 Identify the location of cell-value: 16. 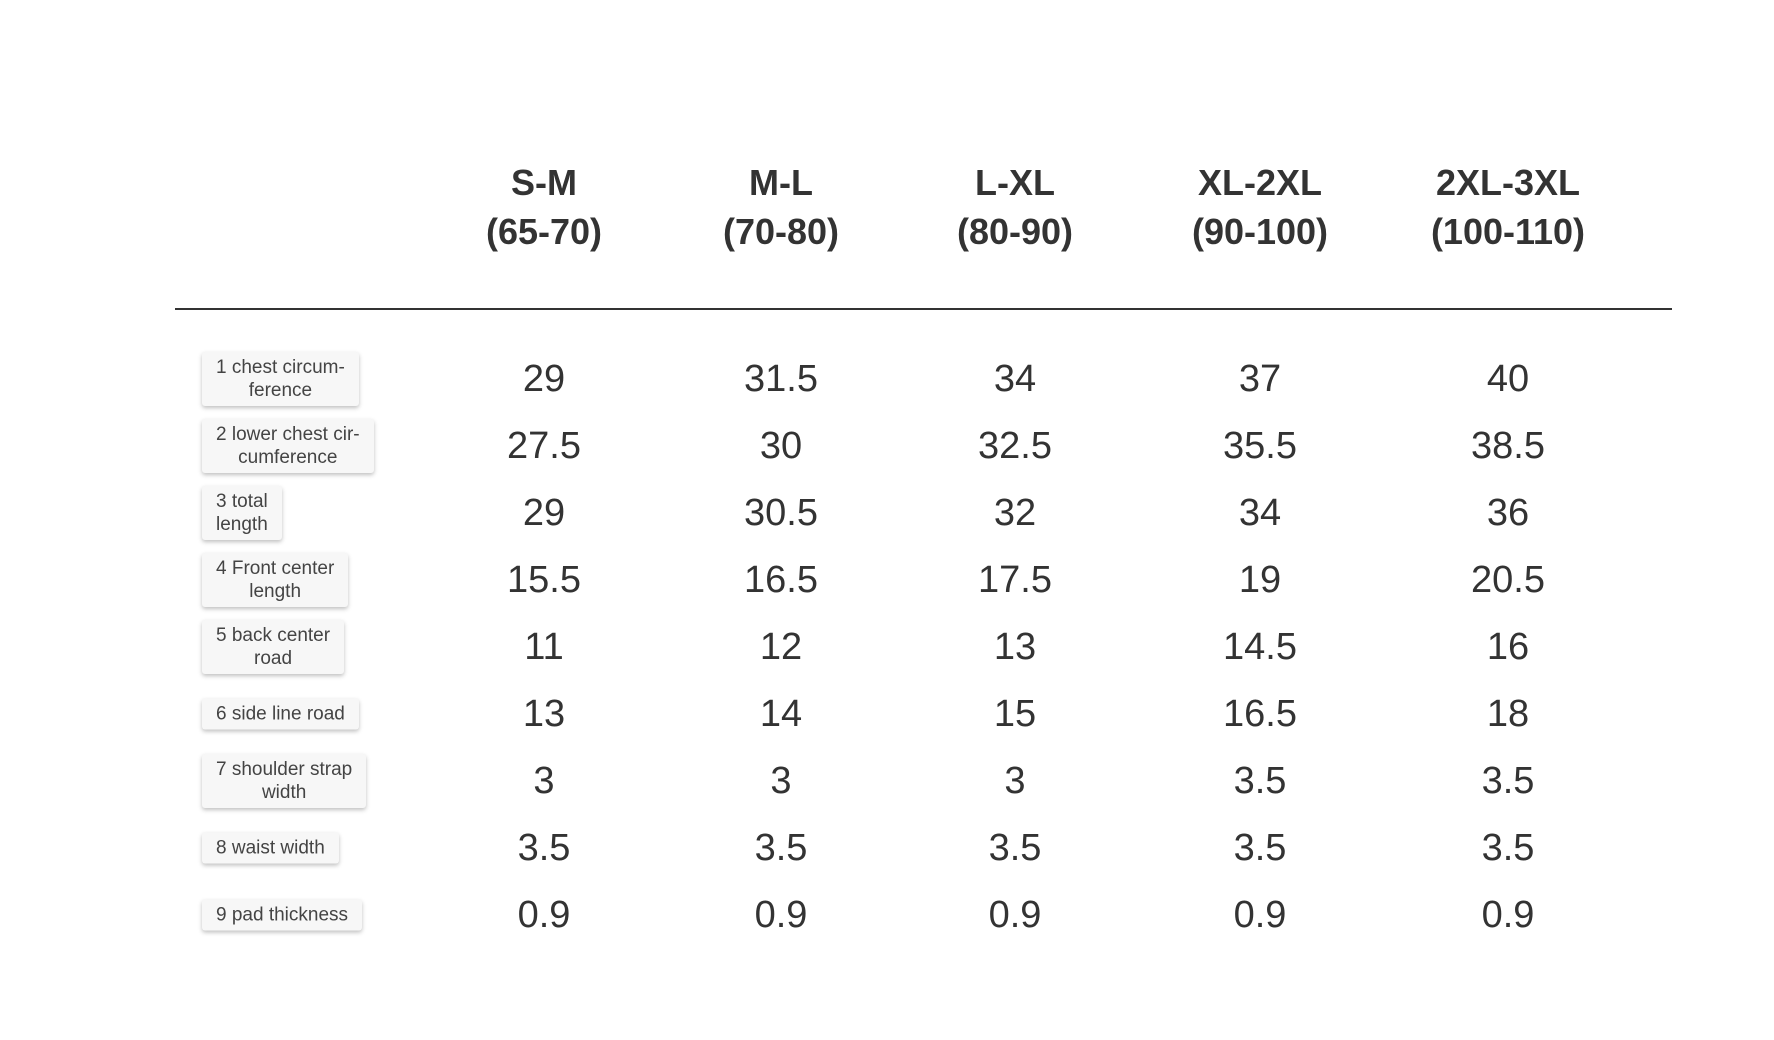
(1508, 647).